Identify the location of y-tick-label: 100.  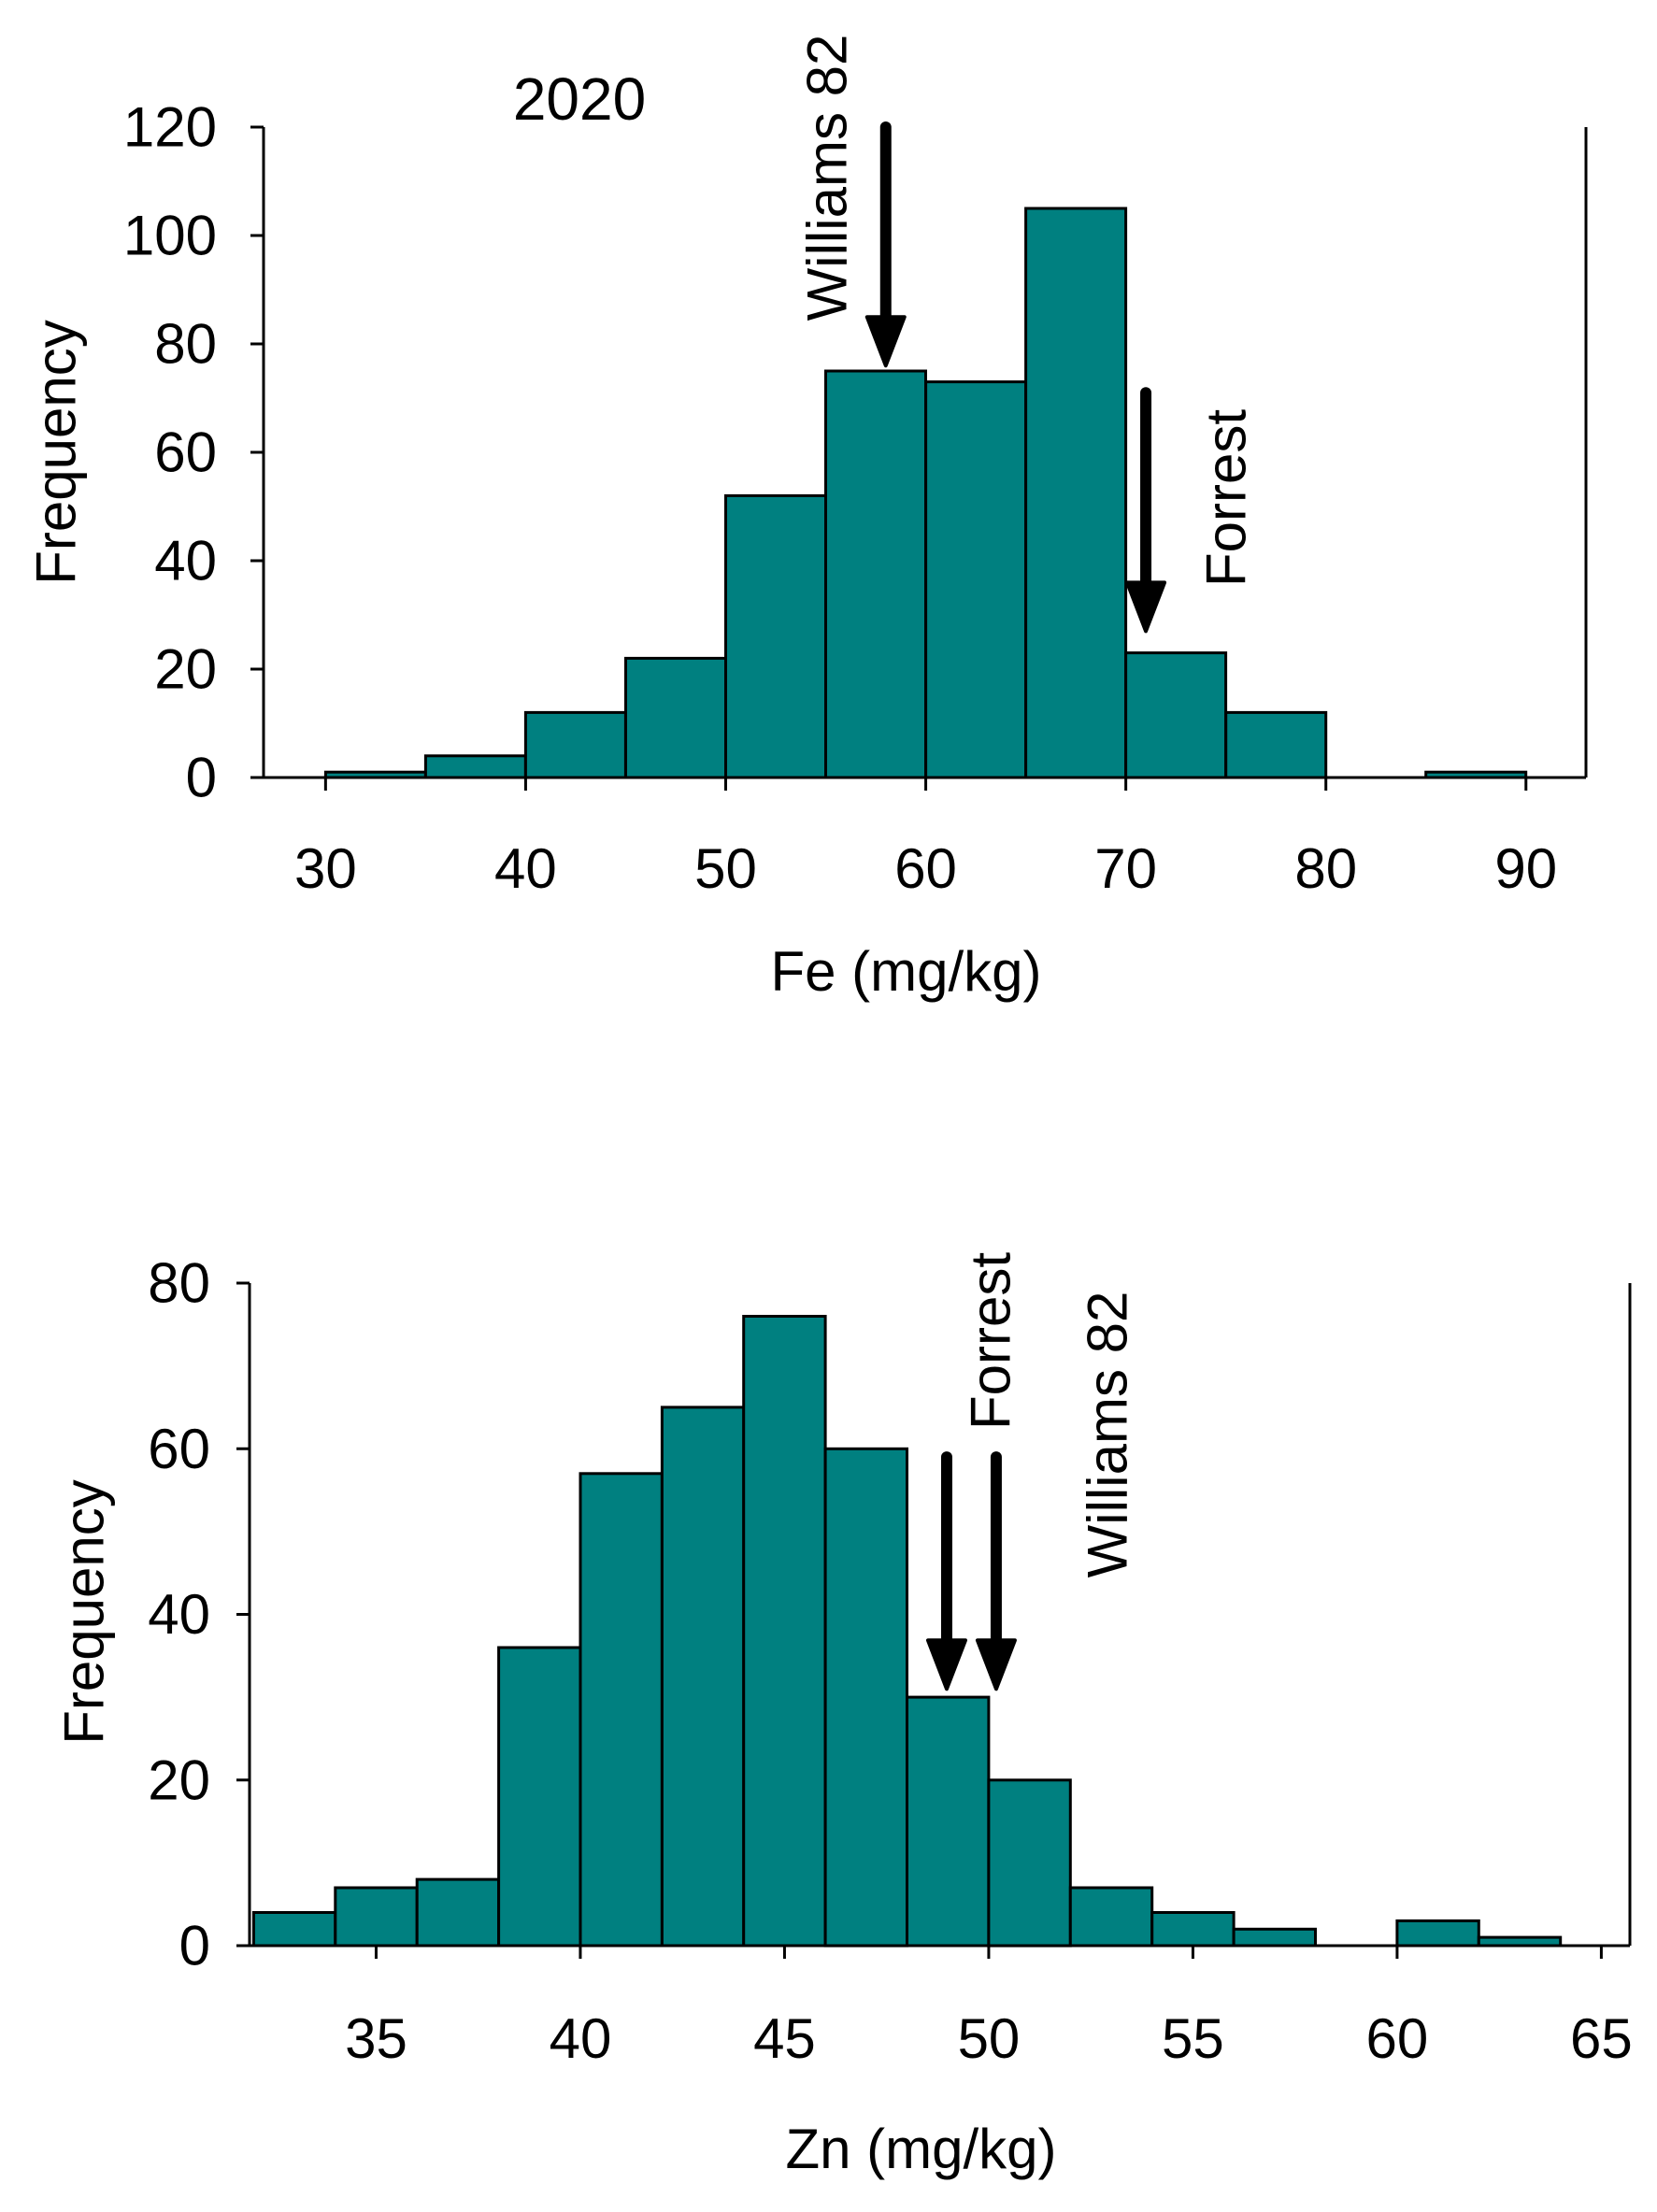
(170, 236).